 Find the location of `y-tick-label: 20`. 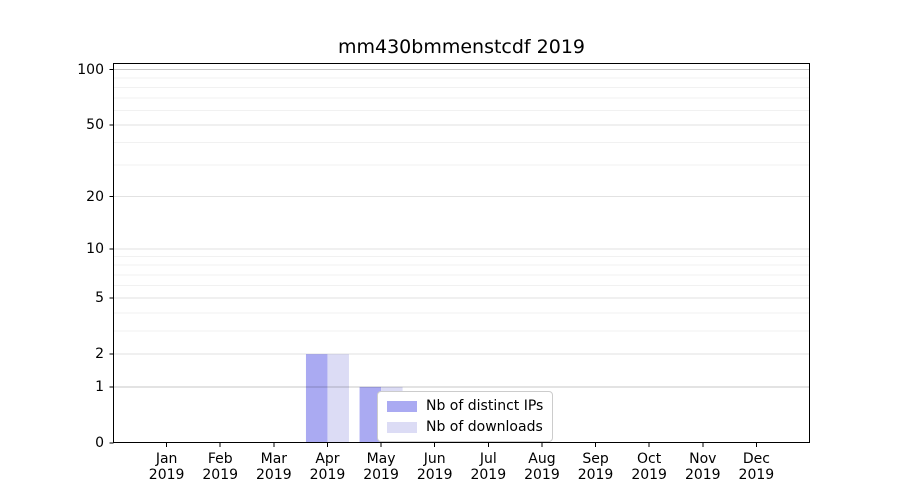

y-tick-label: 20 is located at coordinates (95, 196).